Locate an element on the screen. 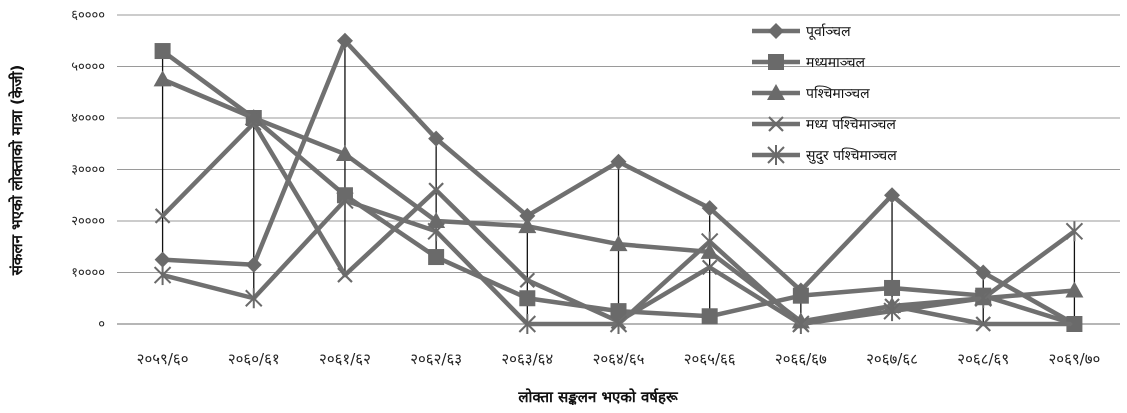 This screenshot has width=1127, height=413. x-tick-label: २०६४/६५ is located at coordinates (619, 359).